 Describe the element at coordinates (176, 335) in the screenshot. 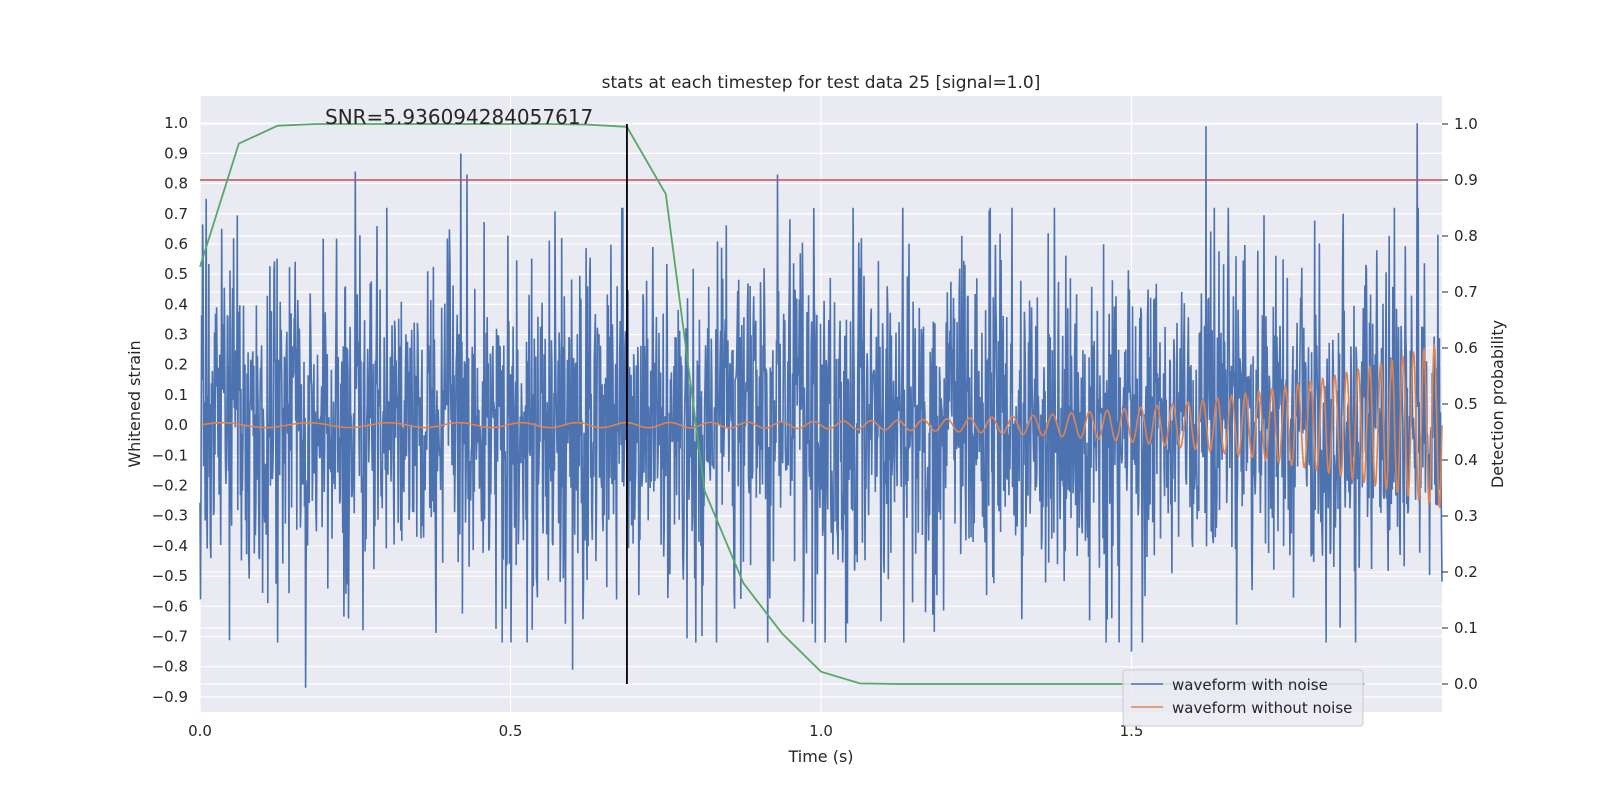

I see `y-tick-label: 0.3` at that location.